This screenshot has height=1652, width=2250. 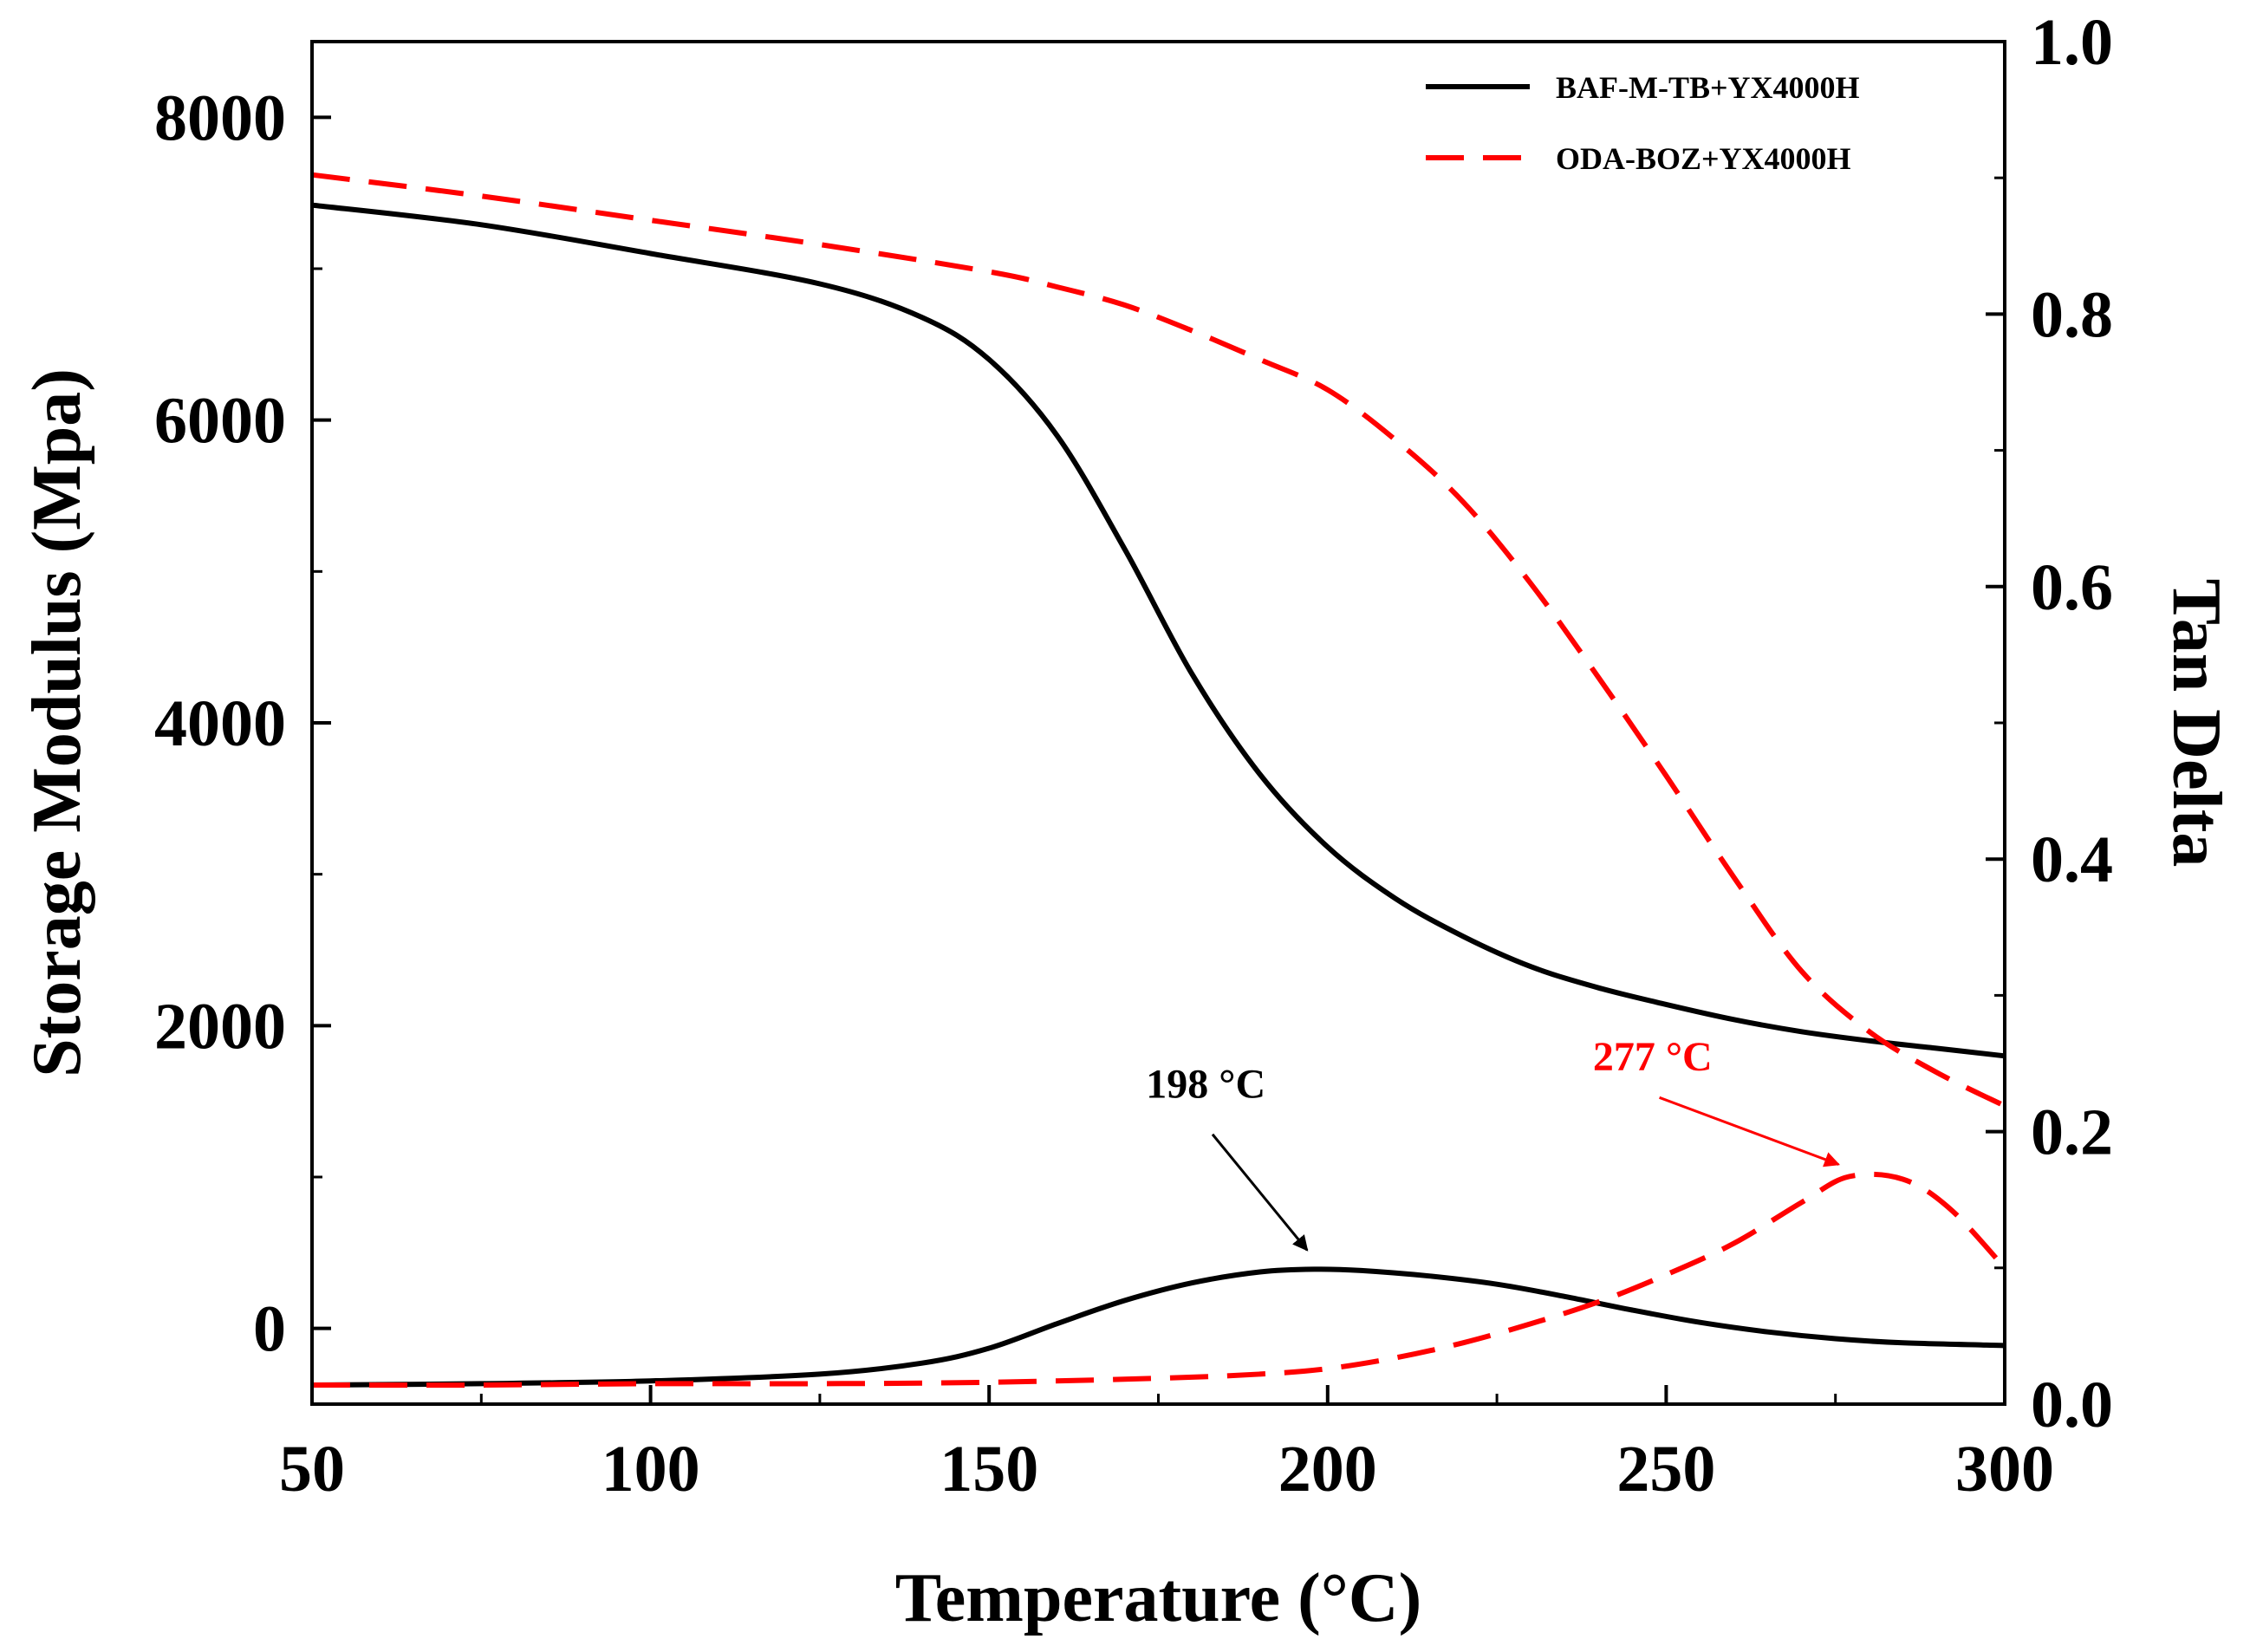 I want to click on y-right-tick-label: 0.4, so click(x=2072, y=859).